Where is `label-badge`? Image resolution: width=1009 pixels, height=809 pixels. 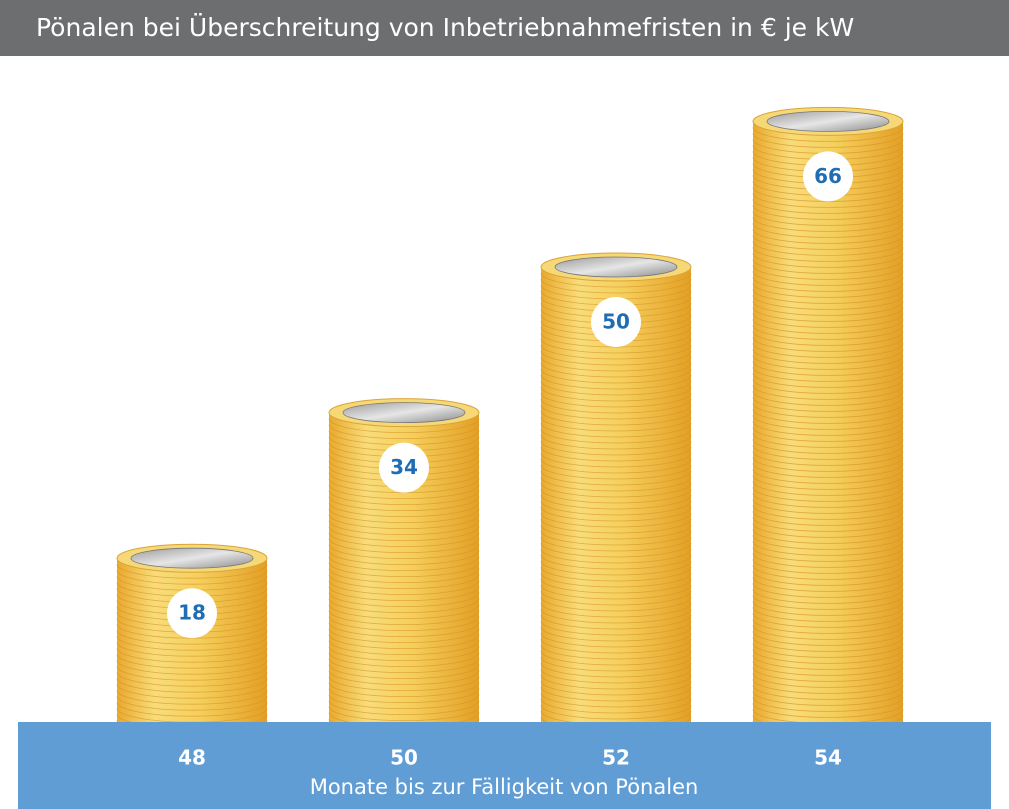 label-badge is located at coordinates (616, 322).